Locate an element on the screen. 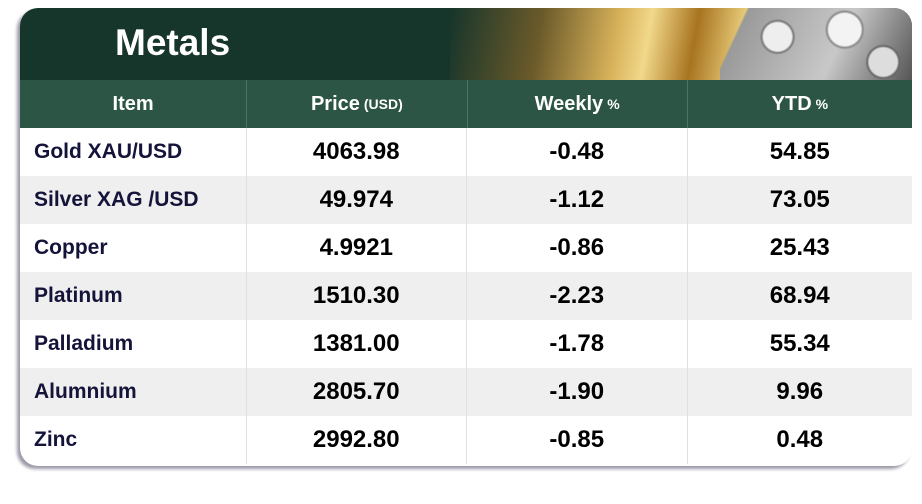  weekly-change-cell: -0.85 is located at coordinates (577, 440).